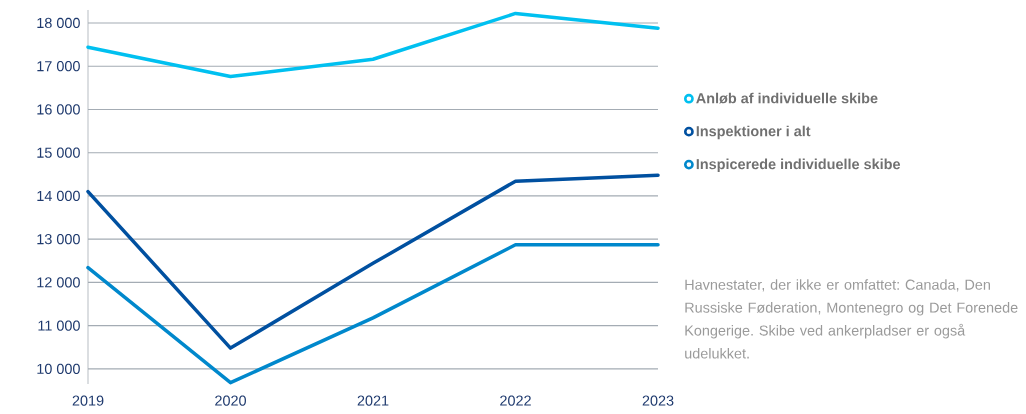 This screenshot has height=414, width=1026. What do you see at coordinates (753, 132) in the screenshot?
I see `legend-label: Inspektioner i alt` at bounding box center [753, 132].